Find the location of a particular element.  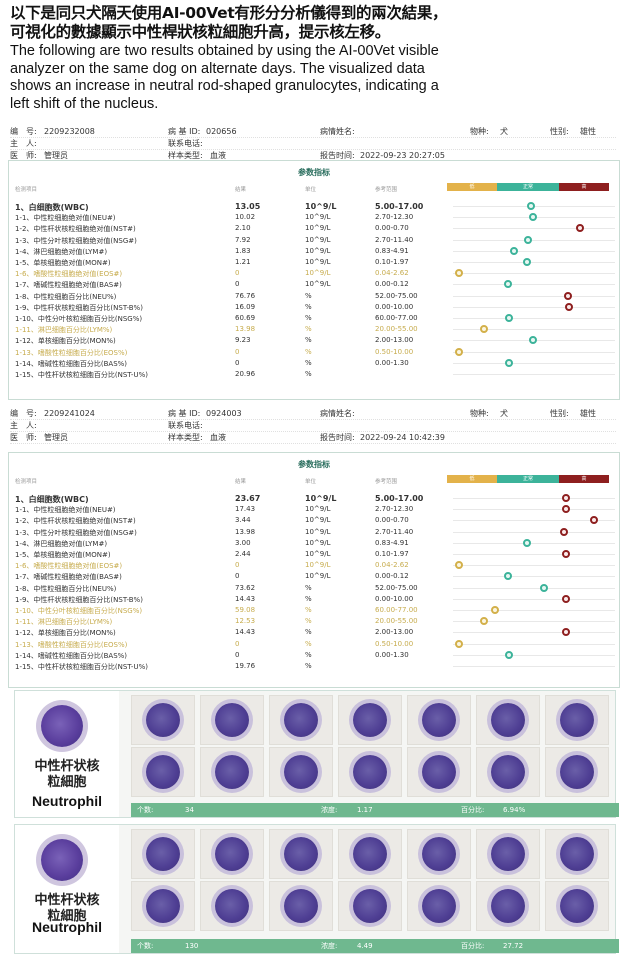

doctor: 管理员 is located at coordinates (56, 155).